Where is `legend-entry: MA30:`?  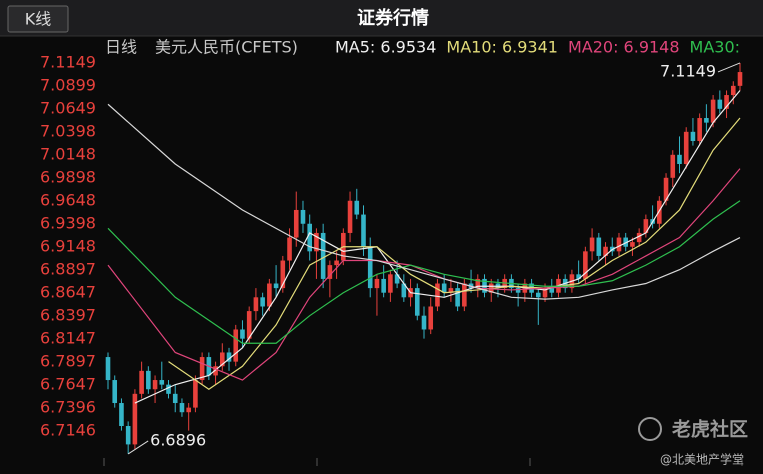
legend-entry: MA30: is located at coordinates (715, 47).